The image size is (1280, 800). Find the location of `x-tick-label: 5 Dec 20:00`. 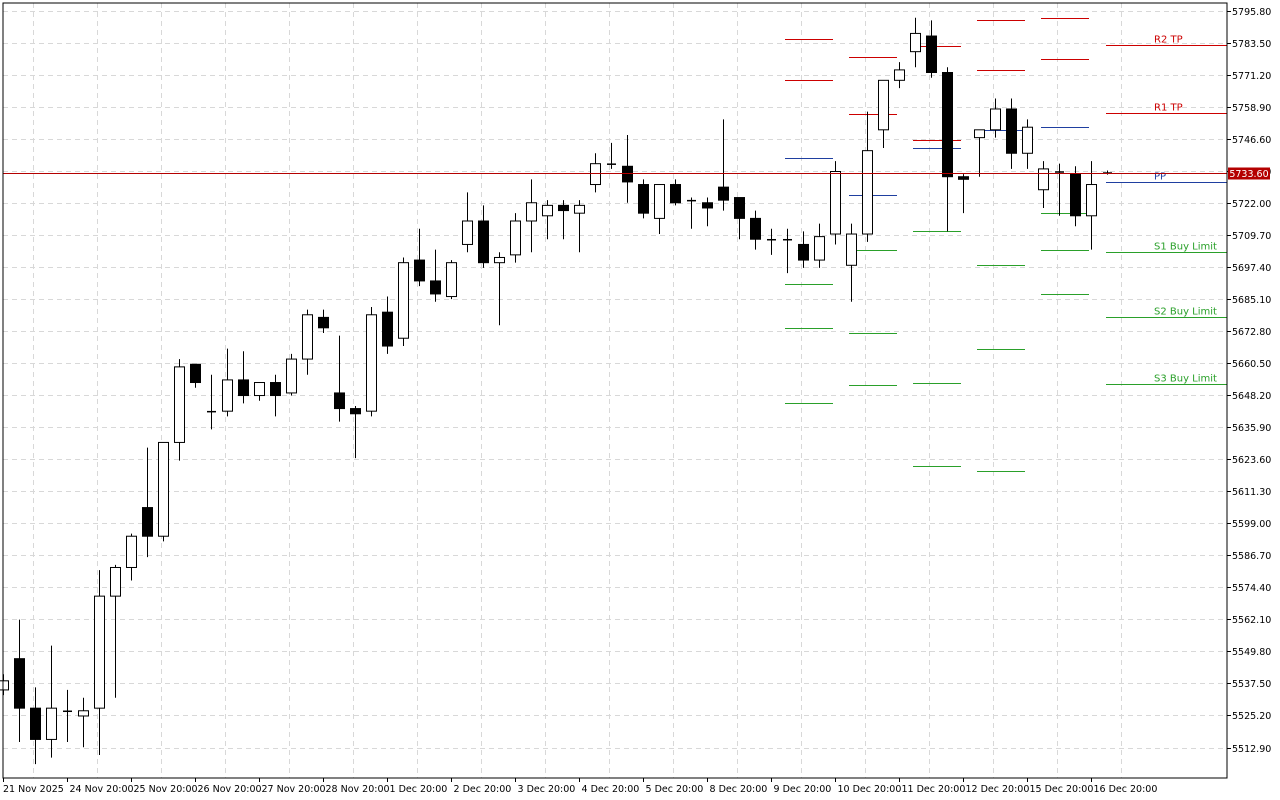

x-tick-label: 5 Dec 20:00 is located at coordinates (675, 789).